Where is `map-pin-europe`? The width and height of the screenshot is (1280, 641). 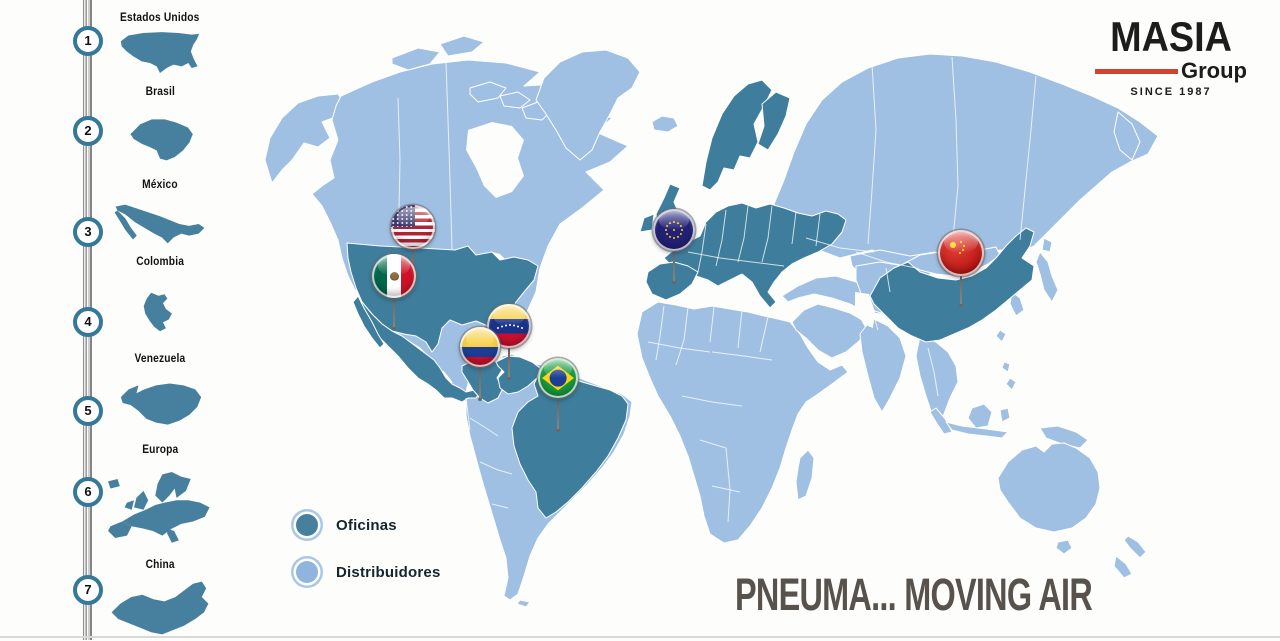
map-pin-europe is located at coordinates (674, 246).